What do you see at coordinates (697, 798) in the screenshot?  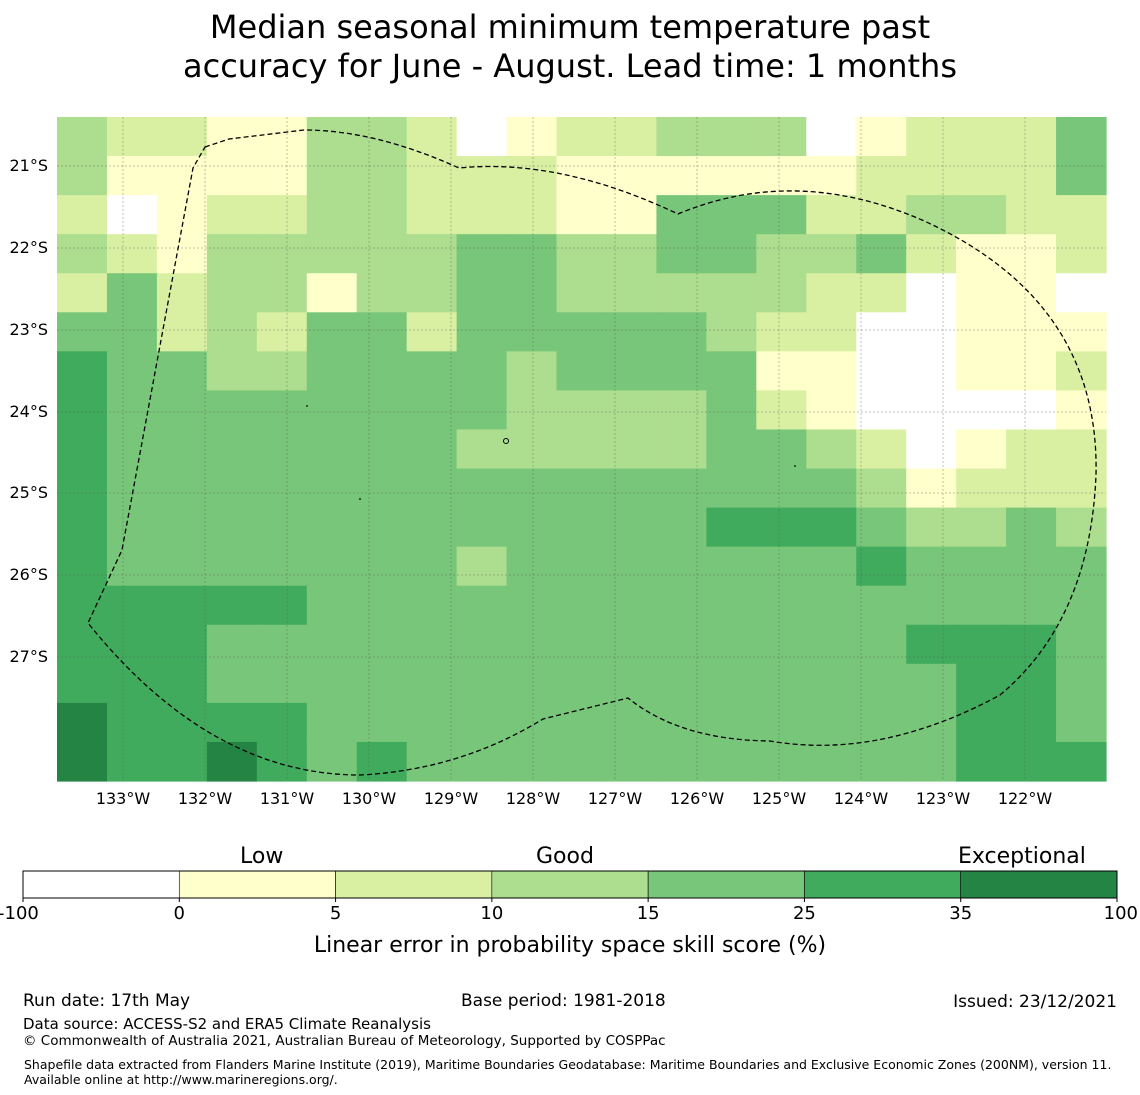 I see `longitude-label: 126°W` at bounding box center [697, 798].